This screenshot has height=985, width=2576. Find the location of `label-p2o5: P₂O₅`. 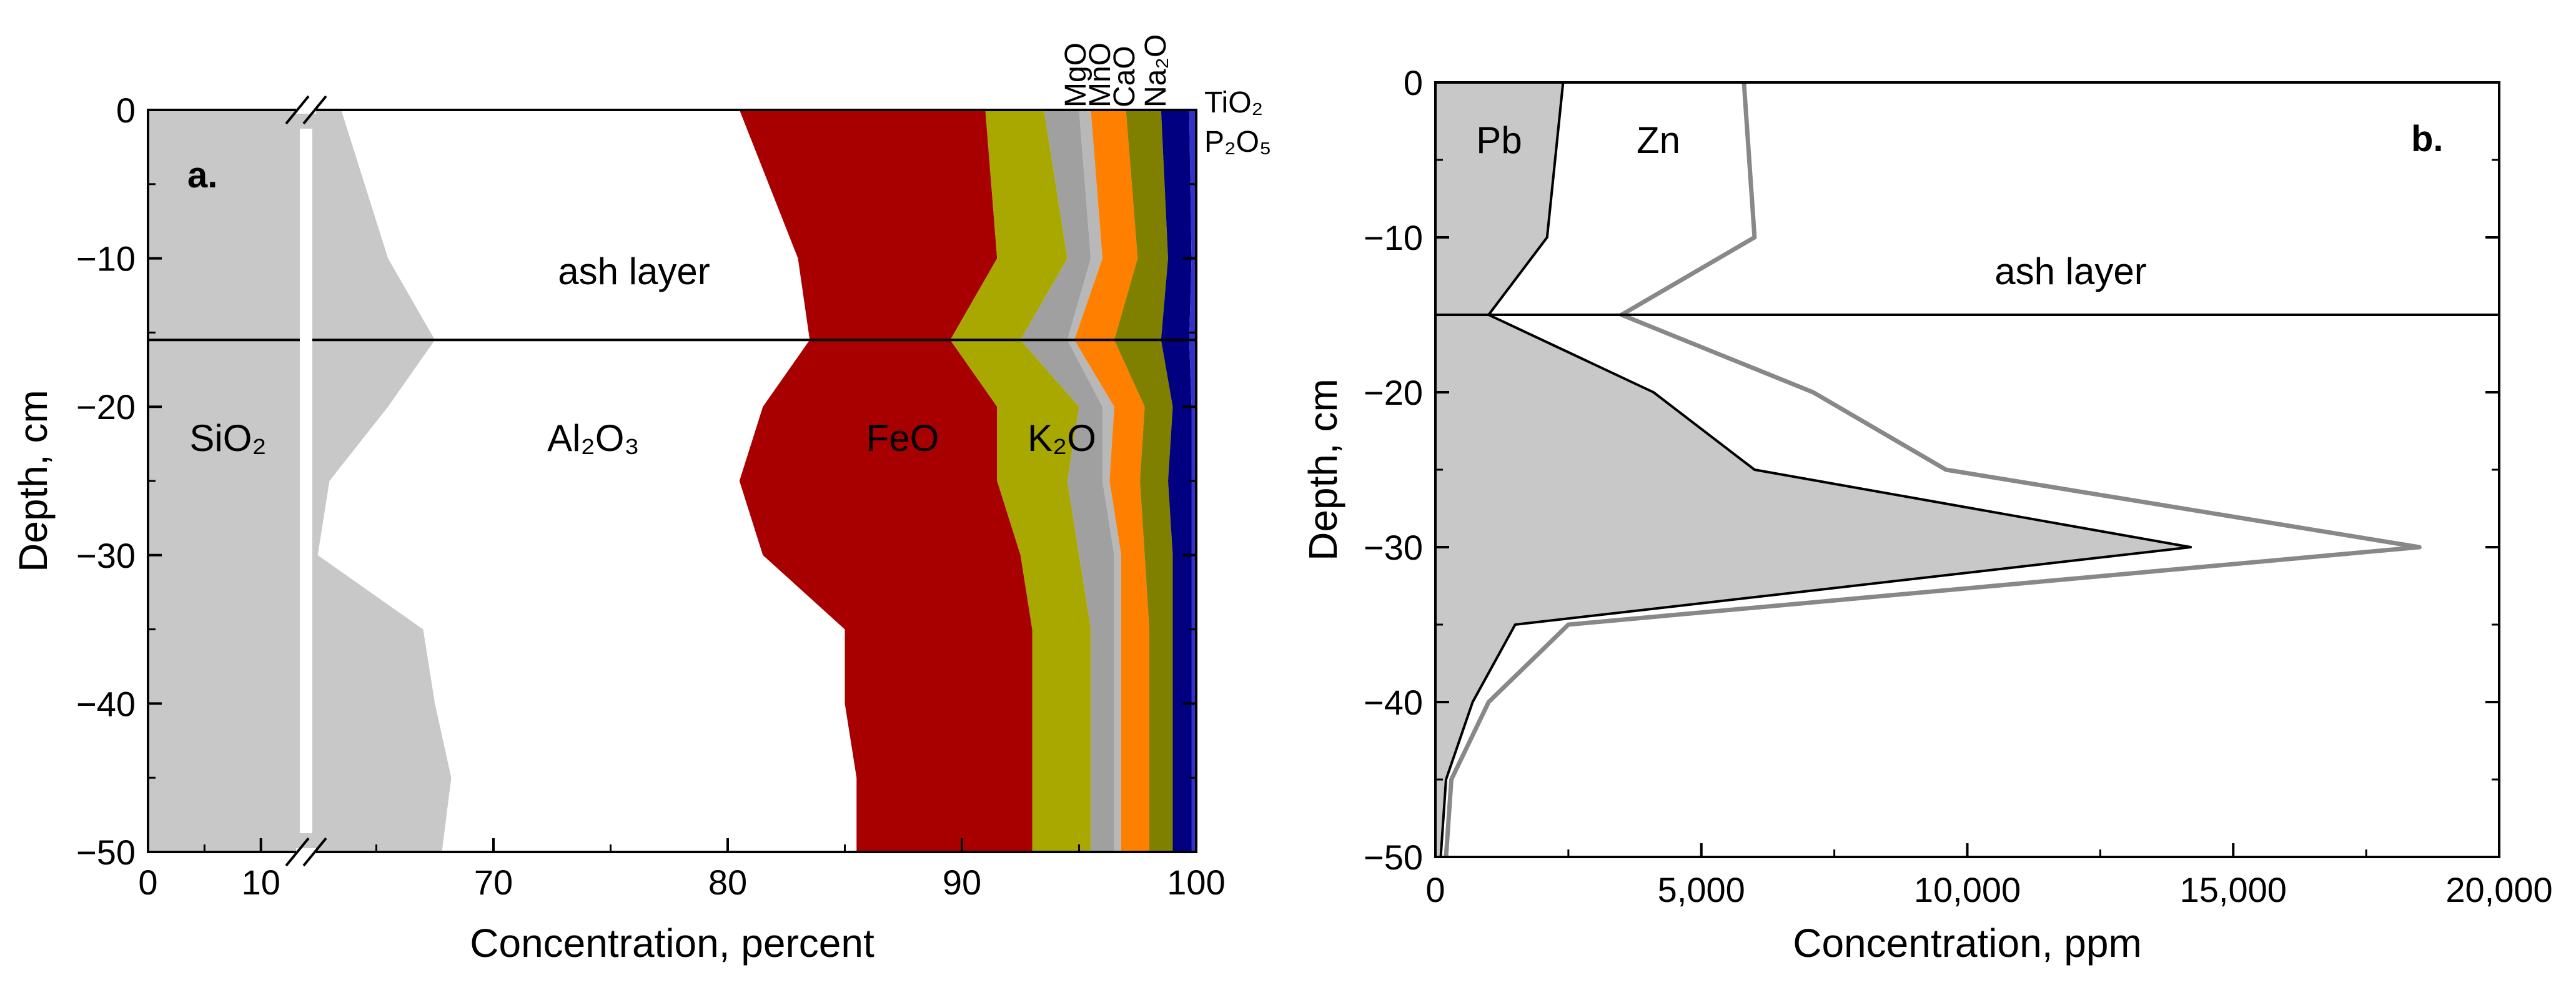

label-p2o5: P₂O₅ is located at coordinates (1237, 142).